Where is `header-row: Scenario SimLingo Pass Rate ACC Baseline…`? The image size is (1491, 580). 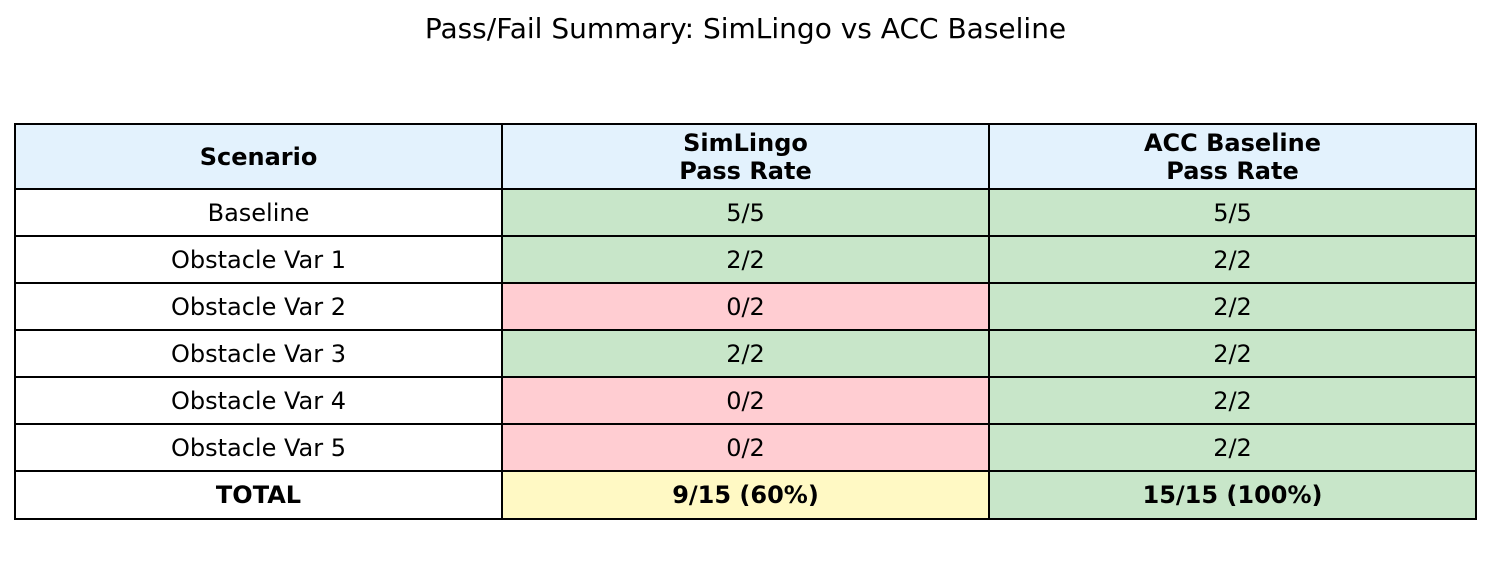
header-row: Scenario SimLingo Pass Rate ACC Baseline… is located at coordinates (745, 156).